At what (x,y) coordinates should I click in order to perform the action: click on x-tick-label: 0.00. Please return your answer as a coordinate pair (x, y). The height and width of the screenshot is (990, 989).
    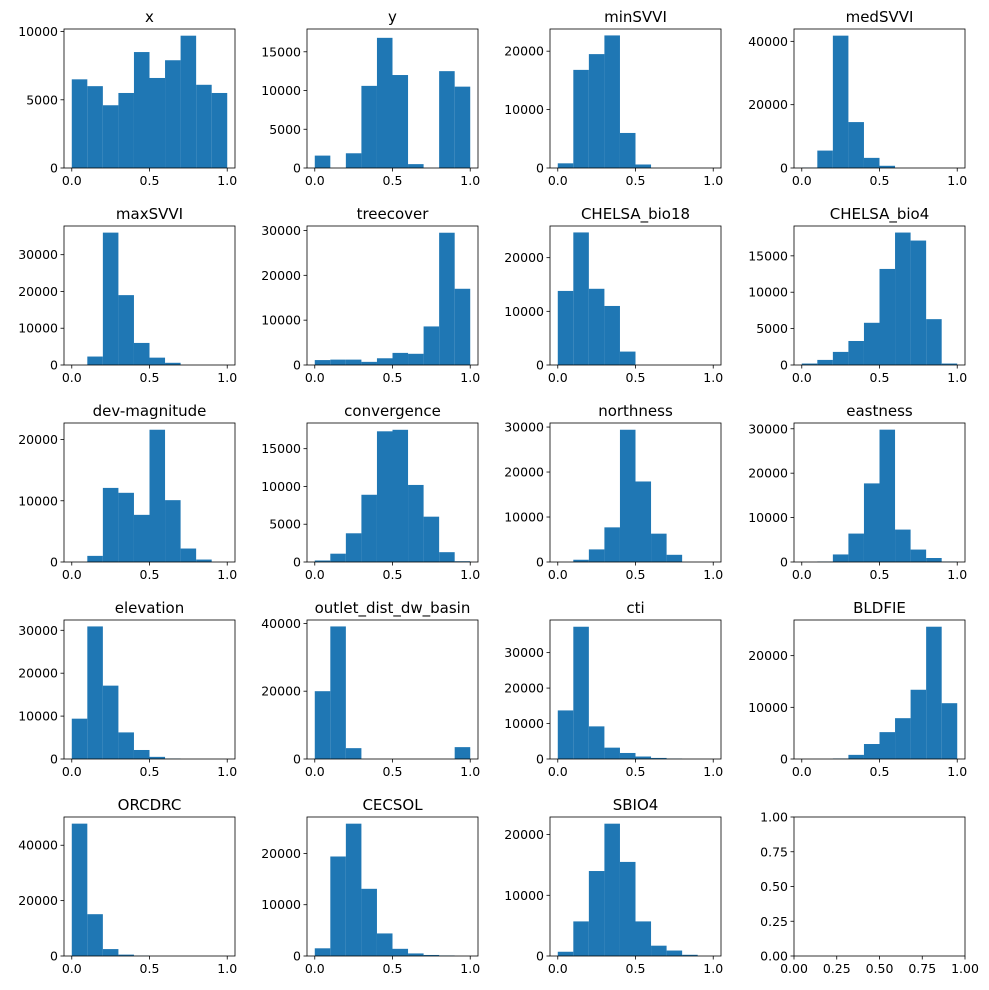
    Looking at the image, I should click on (794, 968).